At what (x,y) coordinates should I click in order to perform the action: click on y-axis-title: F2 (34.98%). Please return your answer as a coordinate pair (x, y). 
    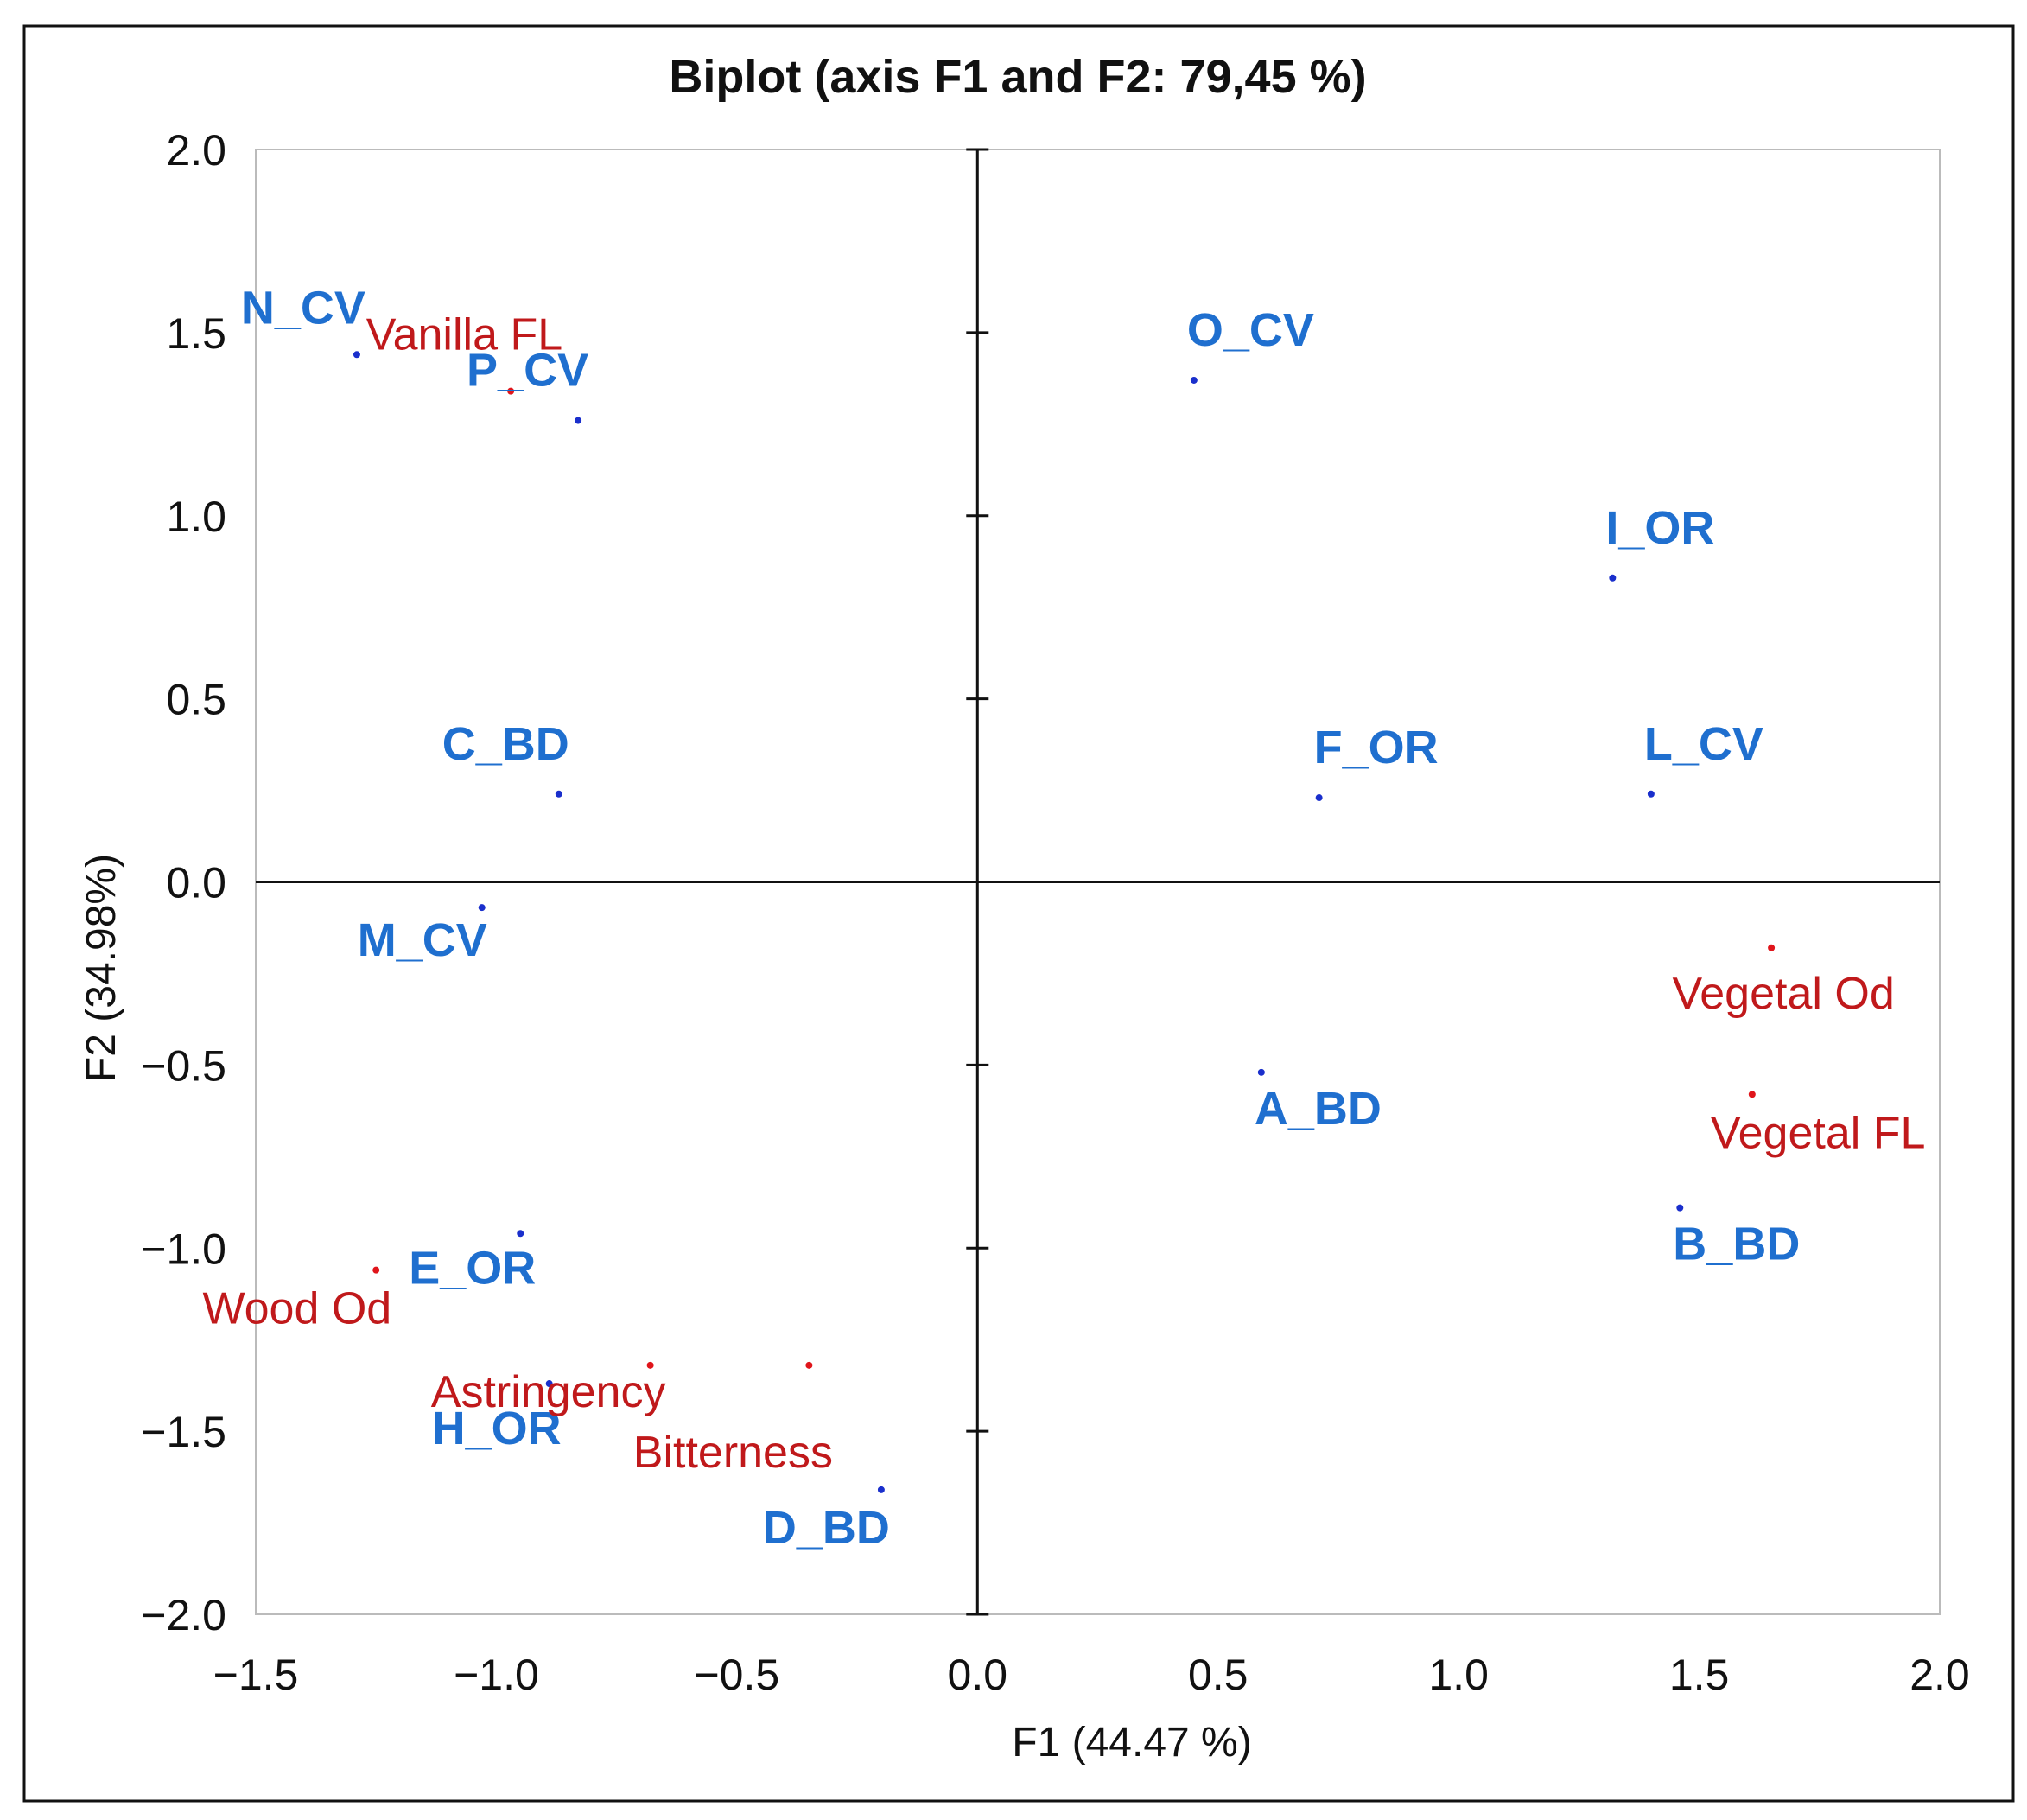
    Looking at the image, I should click on (101, 968).